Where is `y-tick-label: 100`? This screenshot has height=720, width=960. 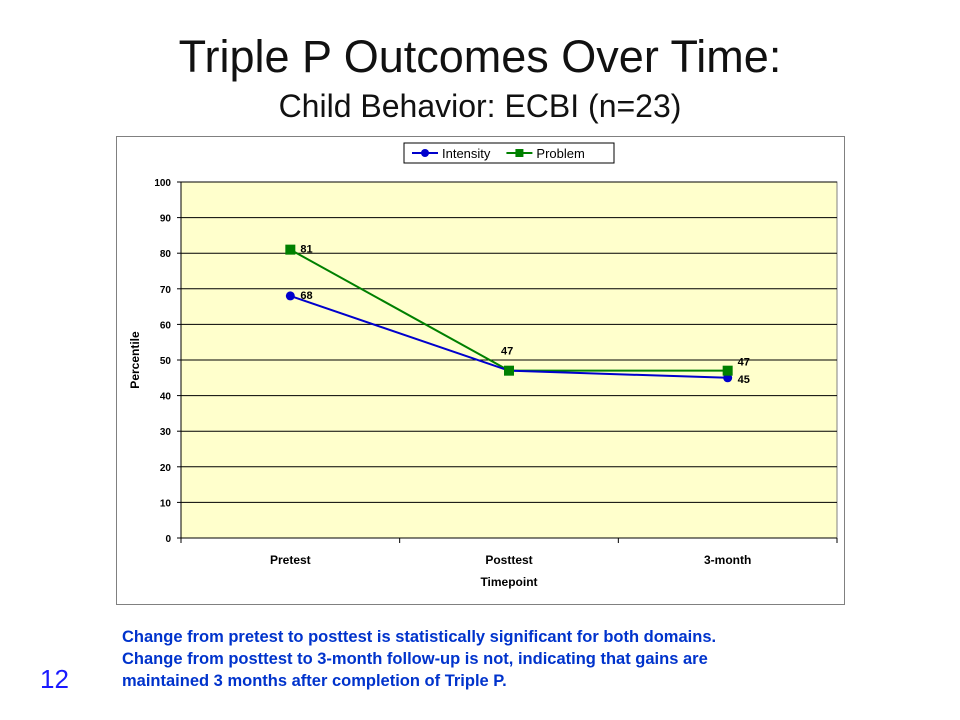 y-tick-label: 100 is located at coordinates (162, 183).